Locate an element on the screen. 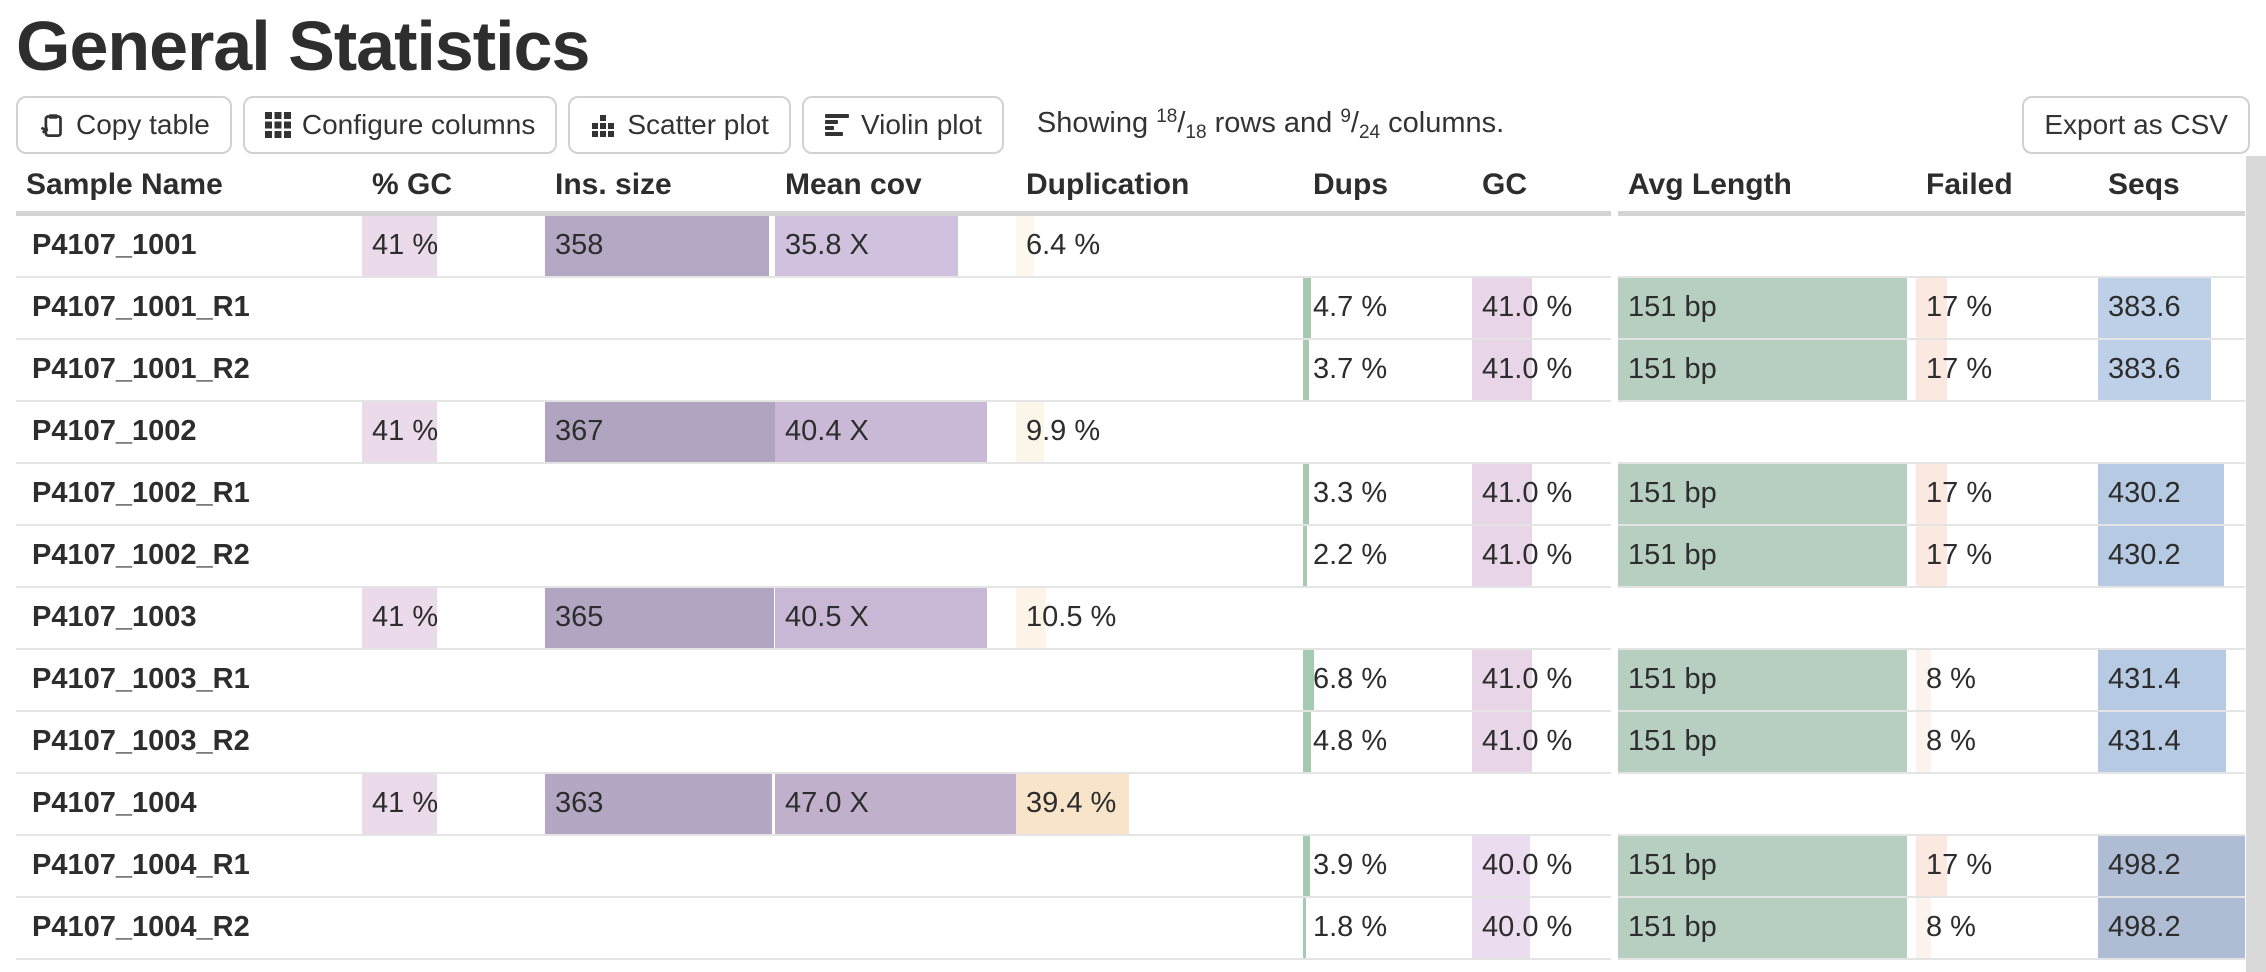  table-cell: 431.4 is located at coordinates (2171, 743).